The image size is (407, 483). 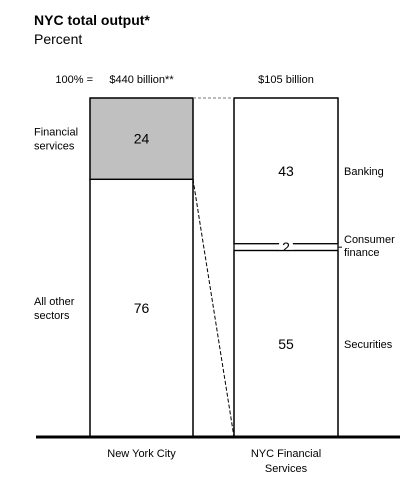 What do you see at coordinates (141, 454) in the screenshot?
I see `category-label-nyc: New York City` at bounding box center [141, 454].